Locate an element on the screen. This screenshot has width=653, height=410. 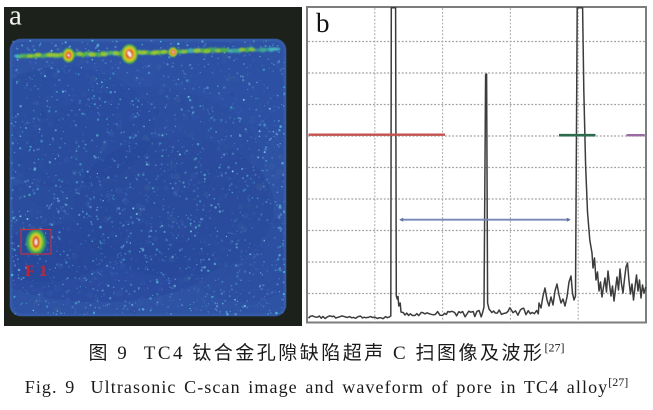
svg-text: b is located at coordinates (323, 23).